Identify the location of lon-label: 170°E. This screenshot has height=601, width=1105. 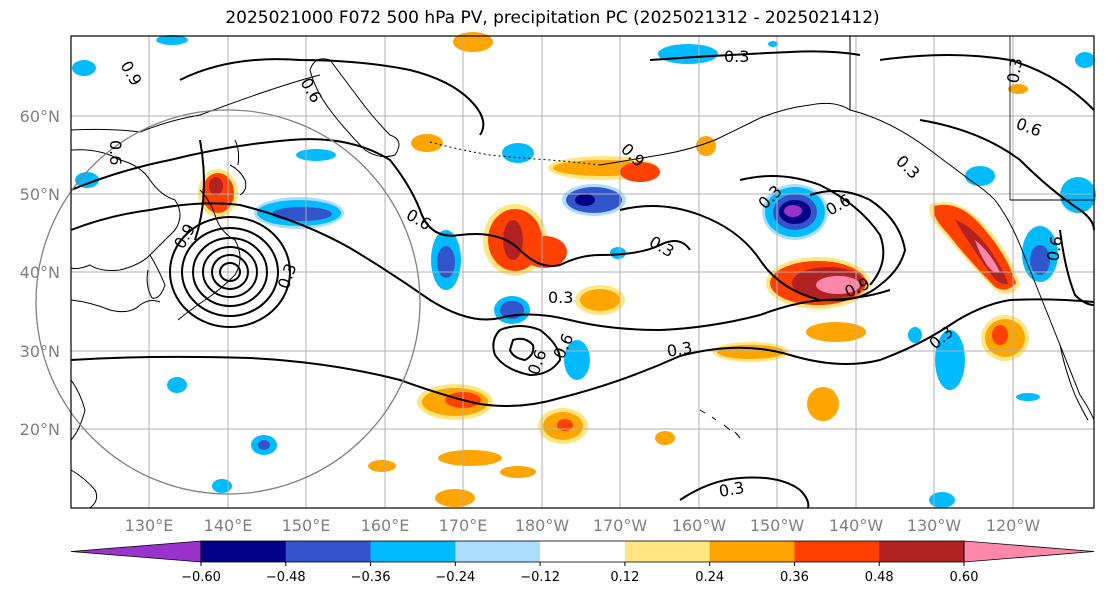
(463, 525).